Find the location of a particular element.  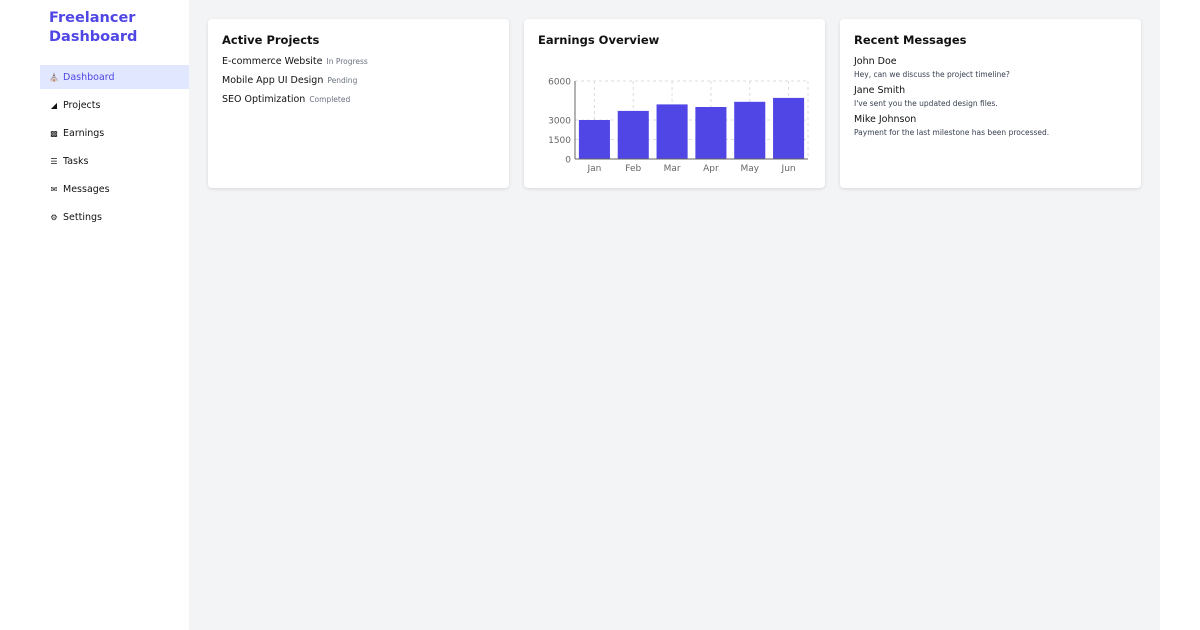

x-tick-label: Feb is located at coordinates (633, 169).